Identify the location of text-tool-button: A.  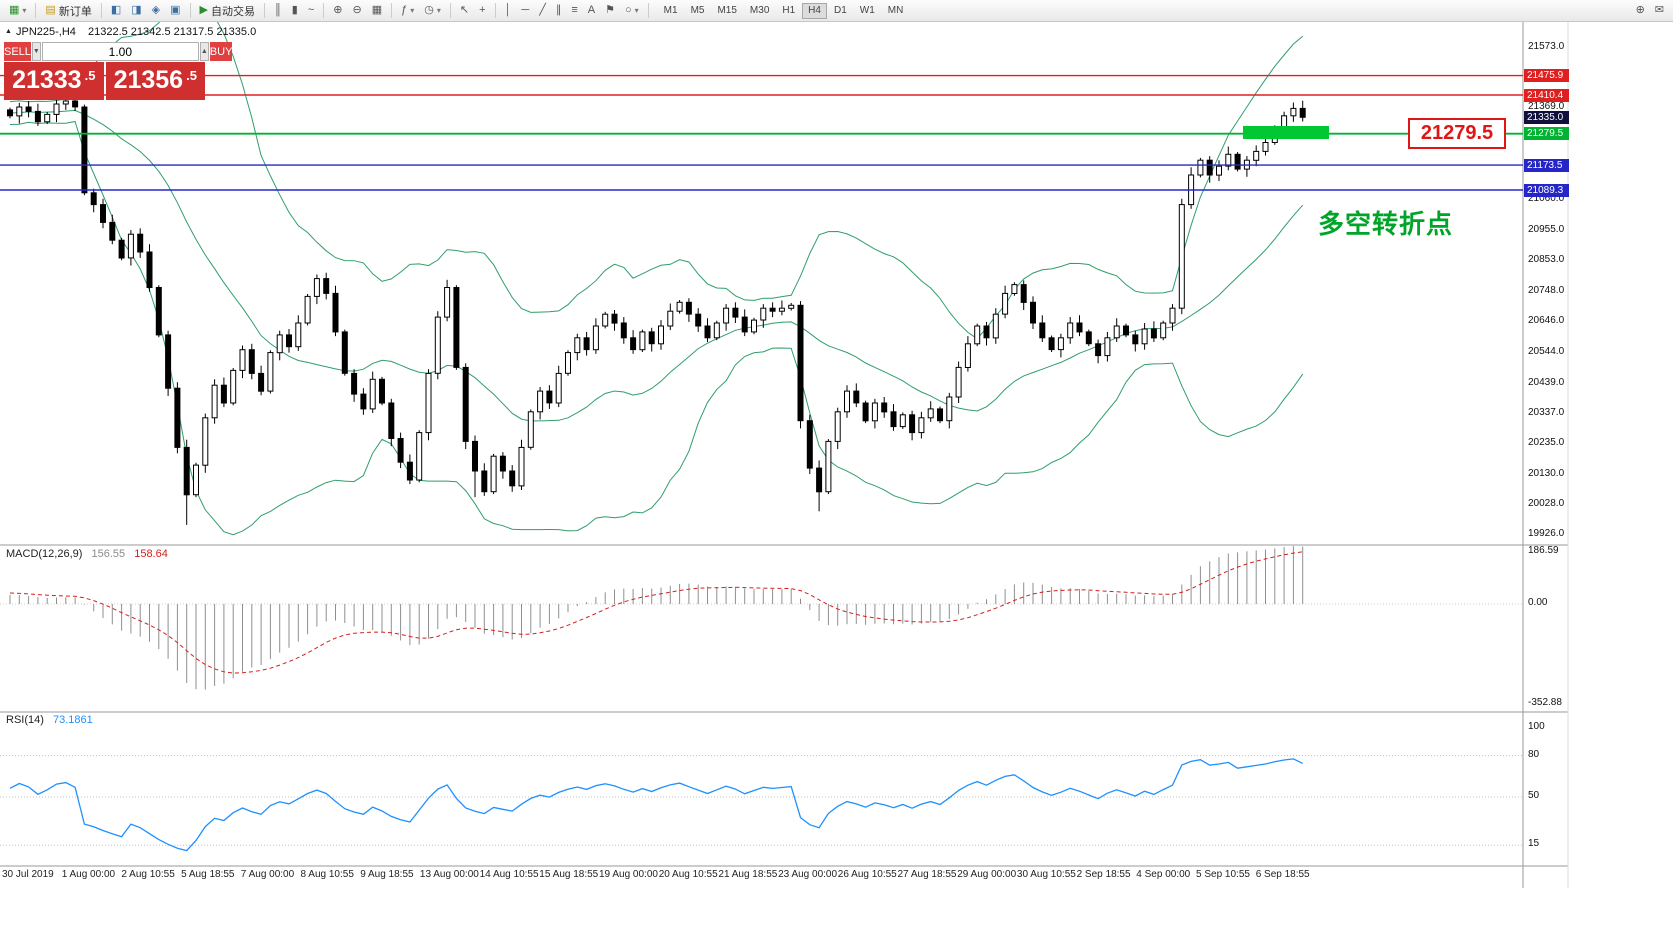
(591, 11).